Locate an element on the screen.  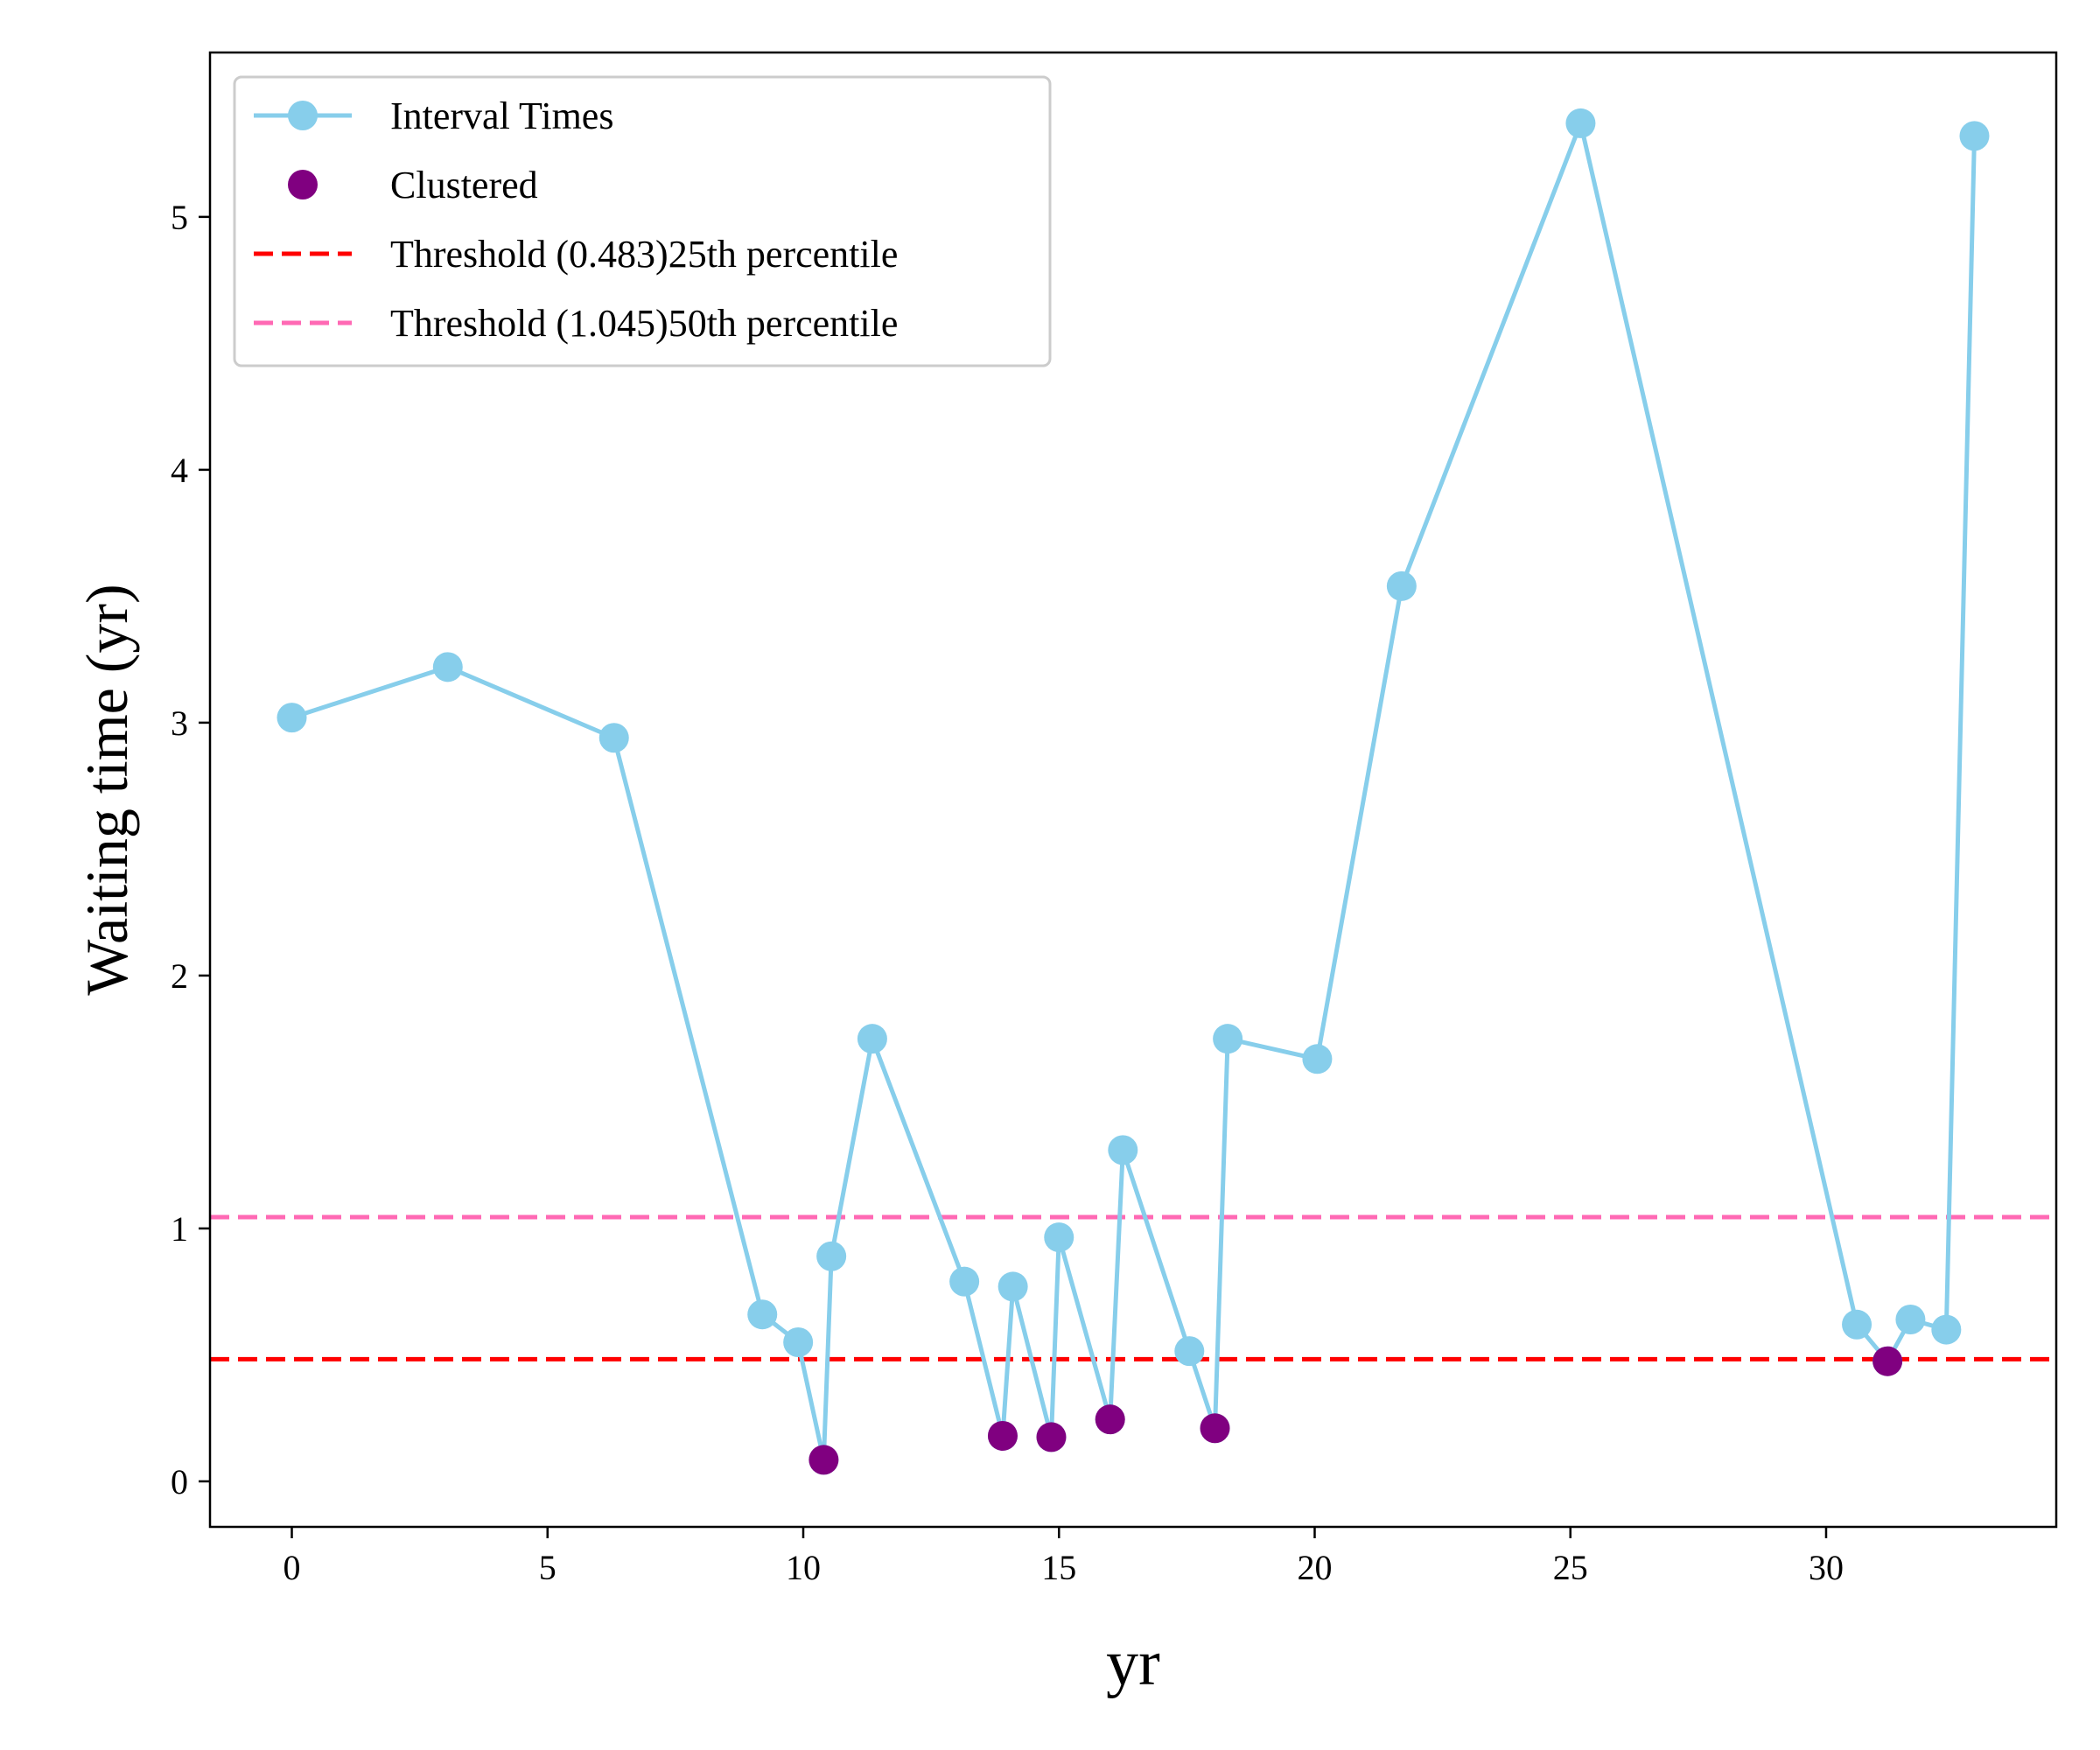
x-tick-label: 15 is located at coordinates (1058, 1567).